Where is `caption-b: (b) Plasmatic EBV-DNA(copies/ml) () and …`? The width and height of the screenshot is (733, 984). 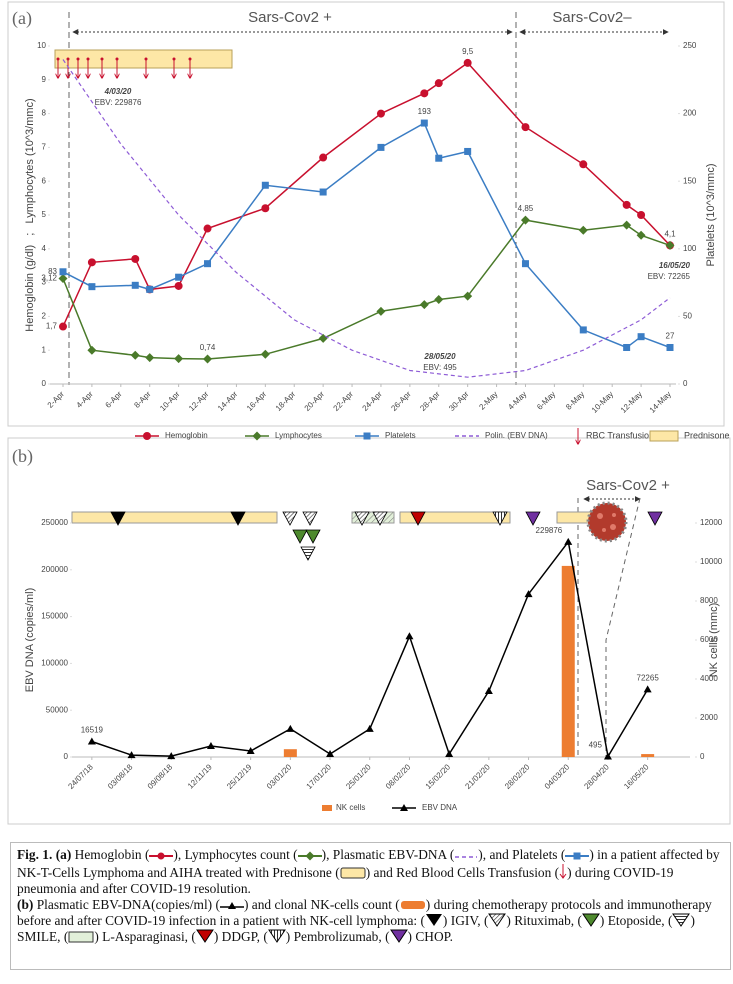
caption-b: (b) Plasmatic EBV-DNA(copies/ml) () and … is located at coordinates (370, 921).